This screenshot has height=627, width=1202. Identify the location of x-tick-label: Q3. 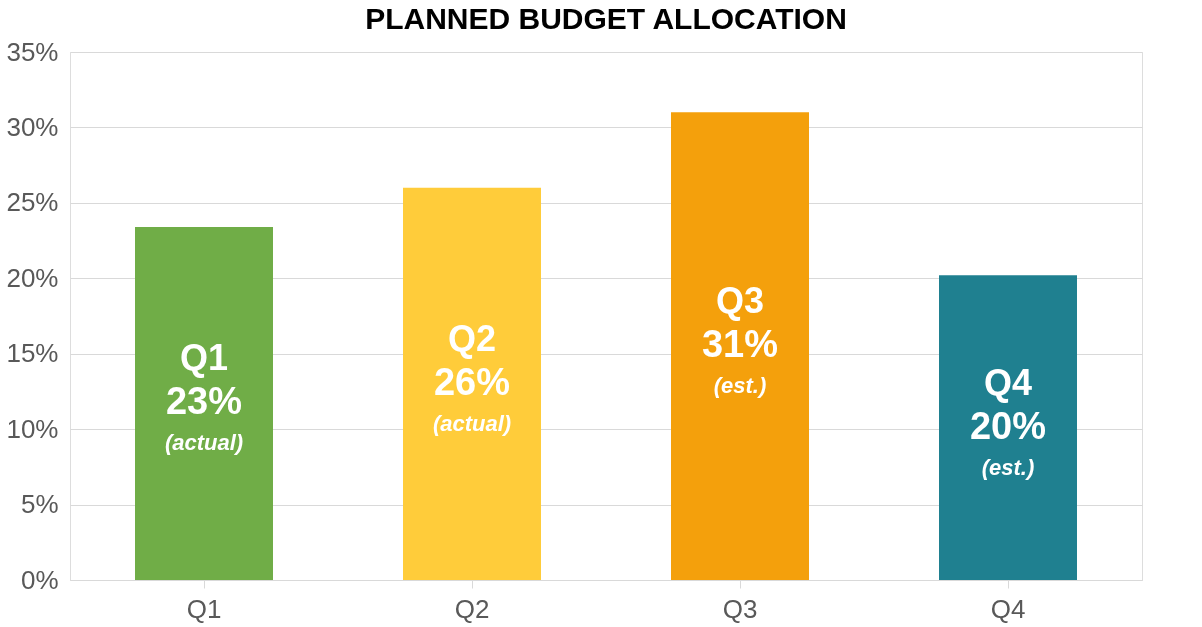
(740, 608).